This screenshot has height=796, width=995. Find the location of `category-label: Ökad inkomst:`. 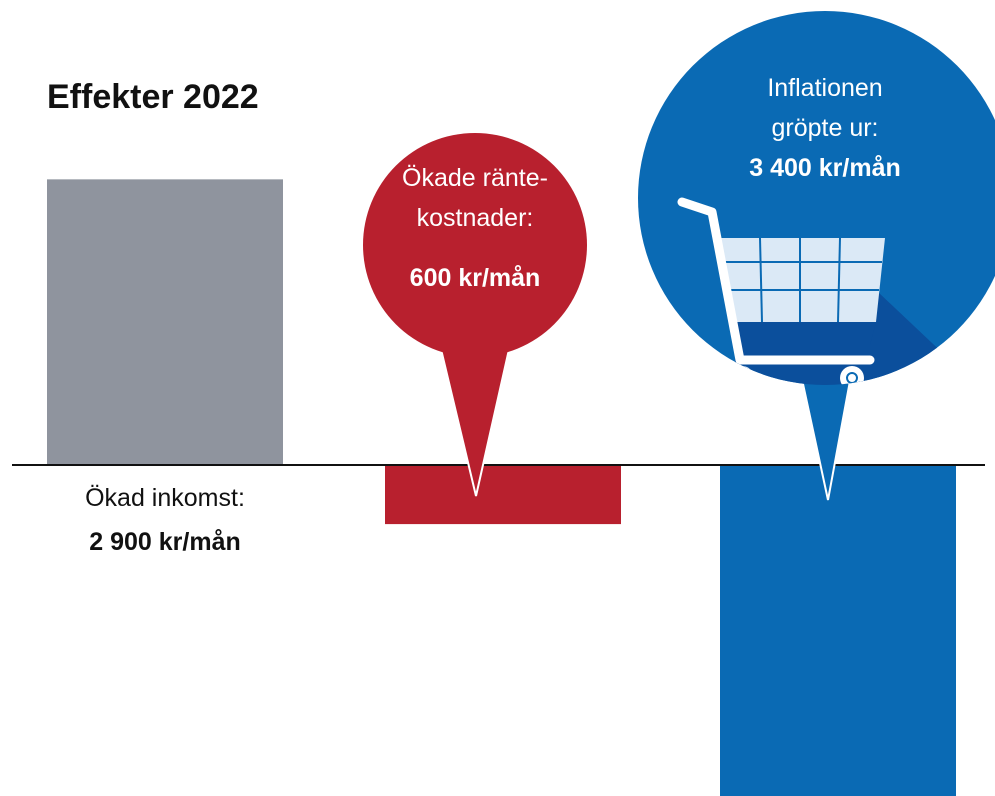

category-label: Ökad inkomst: is located at coordinates (165, 498).